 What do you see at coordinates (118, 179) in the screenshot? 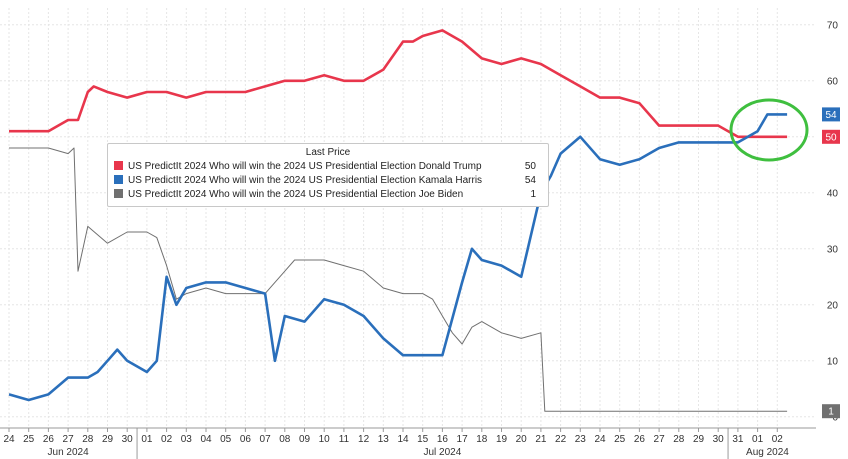
I see `legend-swatch-harris` at bounding box center [118, 179].